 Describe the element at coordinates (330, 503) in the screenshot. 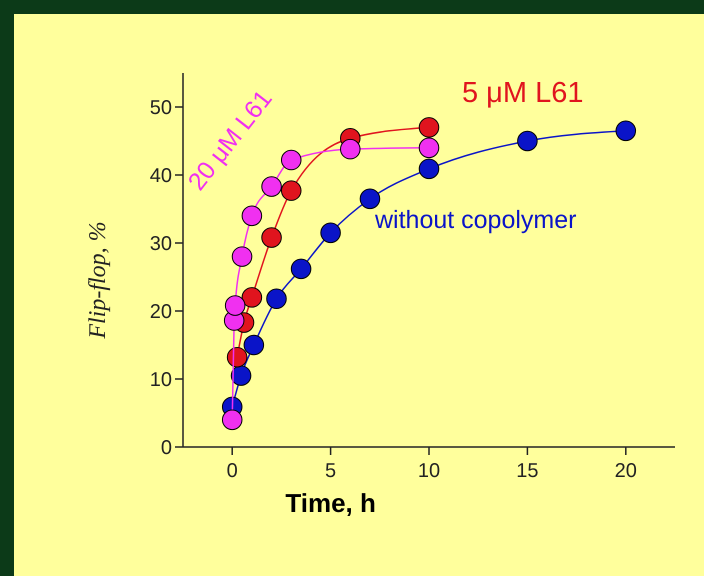

I see `x-axis-title: Time, h` at that location.